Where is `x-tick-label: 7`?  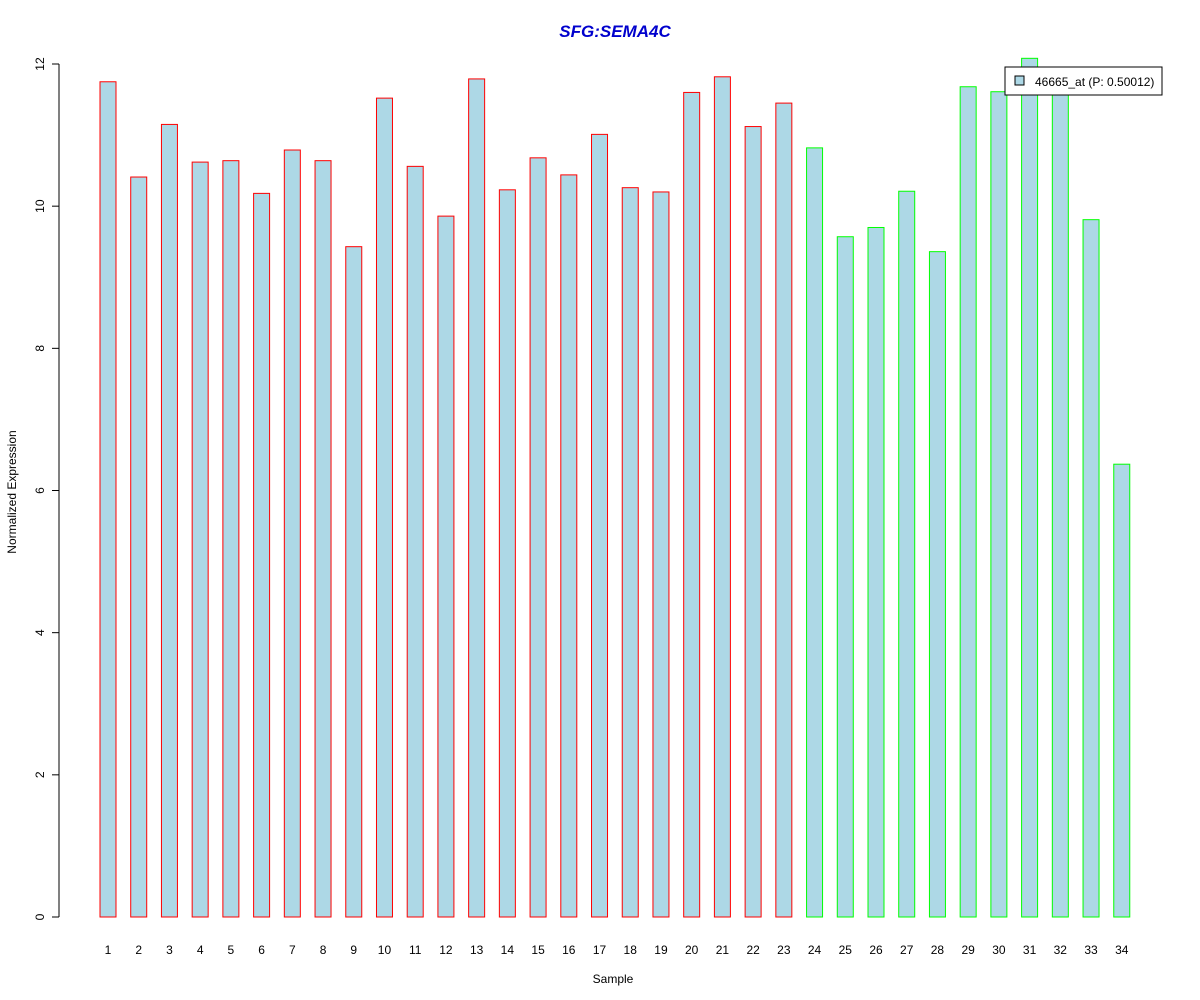
x-tick-label: 7 is located at coordinates (292, 950).